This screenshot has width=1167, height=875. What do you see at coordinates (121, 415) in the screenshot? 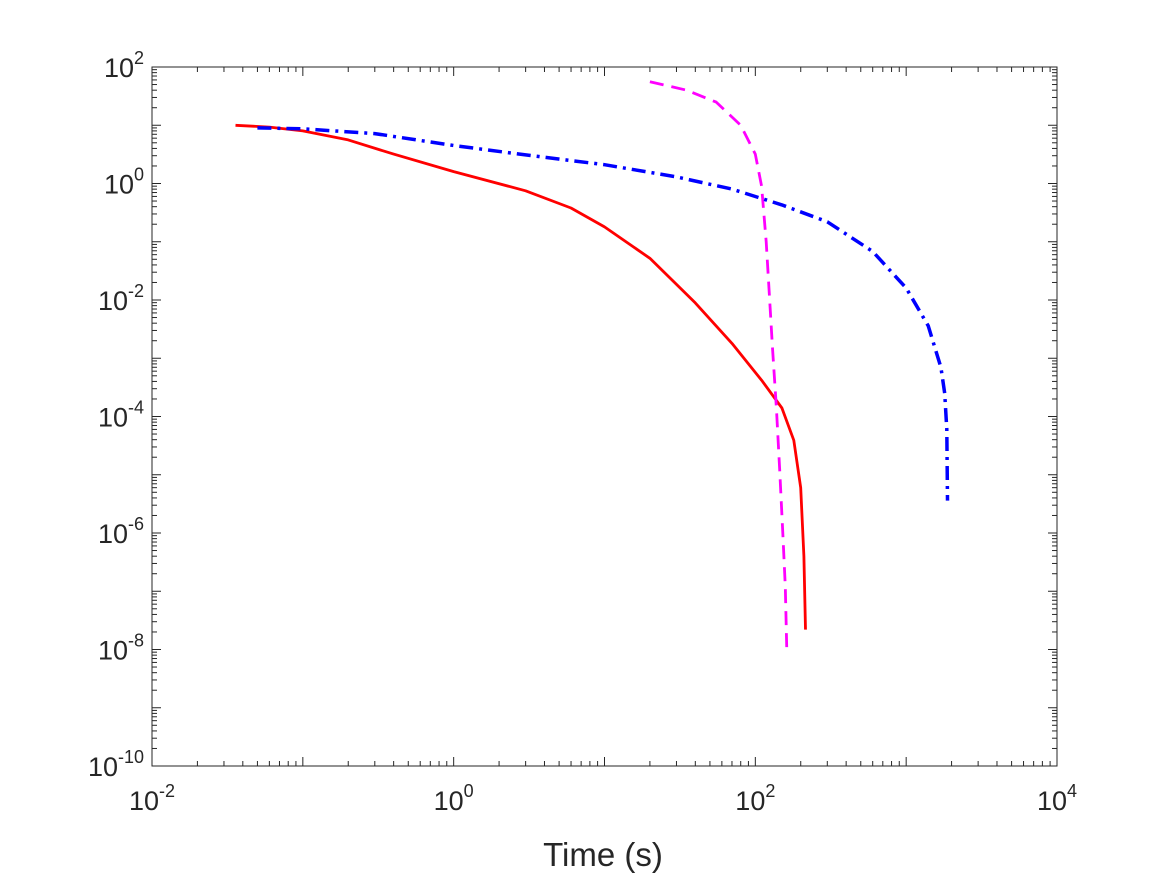
I see `y-tick-label: 10⁻⁴` at bounding box center [121, 415].